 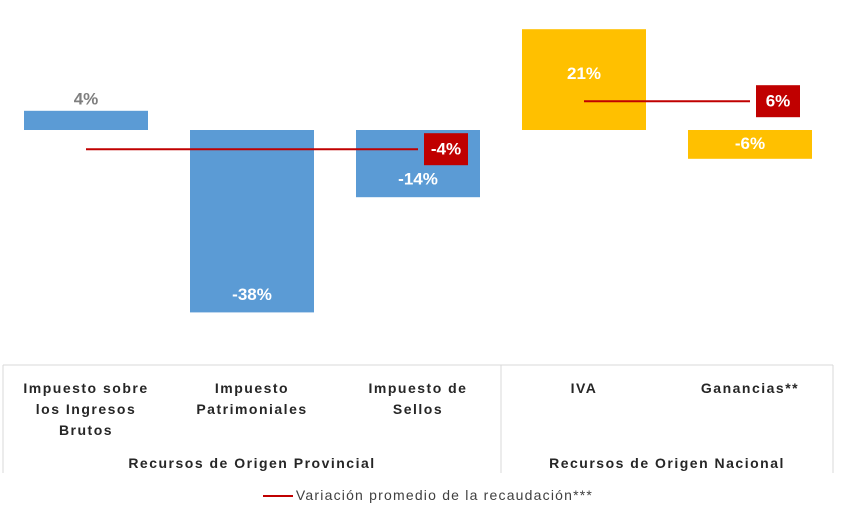 What do you see at coordinates (277, 496) in the screenshot?
I see `legend-swatch` at bounding box center [277, 496].